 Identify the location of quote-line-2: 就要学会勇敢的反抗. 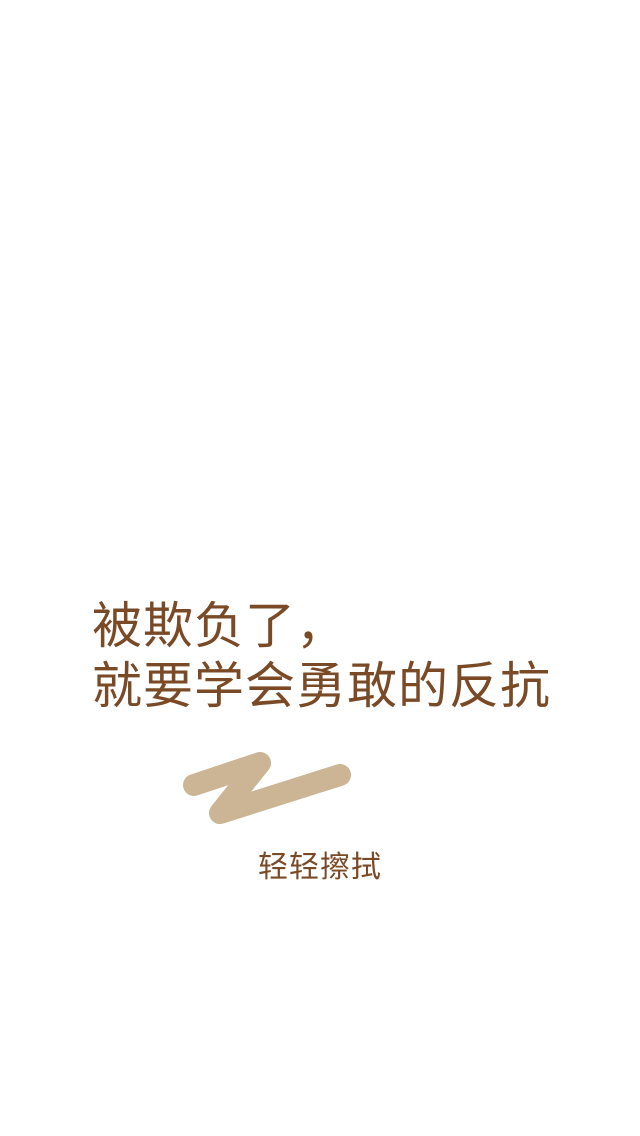
(321, 686).